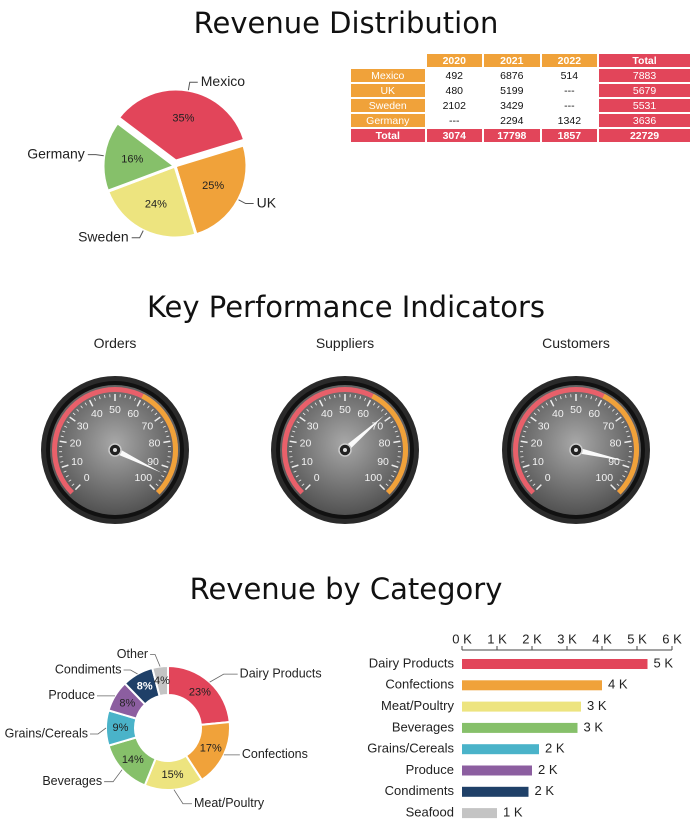 The height and width of the screenshot is (836, 692). What do you see at coordinates (77, 462) in the screenshot?
I see `gauge-tick-label: 10` at bounding box center [77, 462].